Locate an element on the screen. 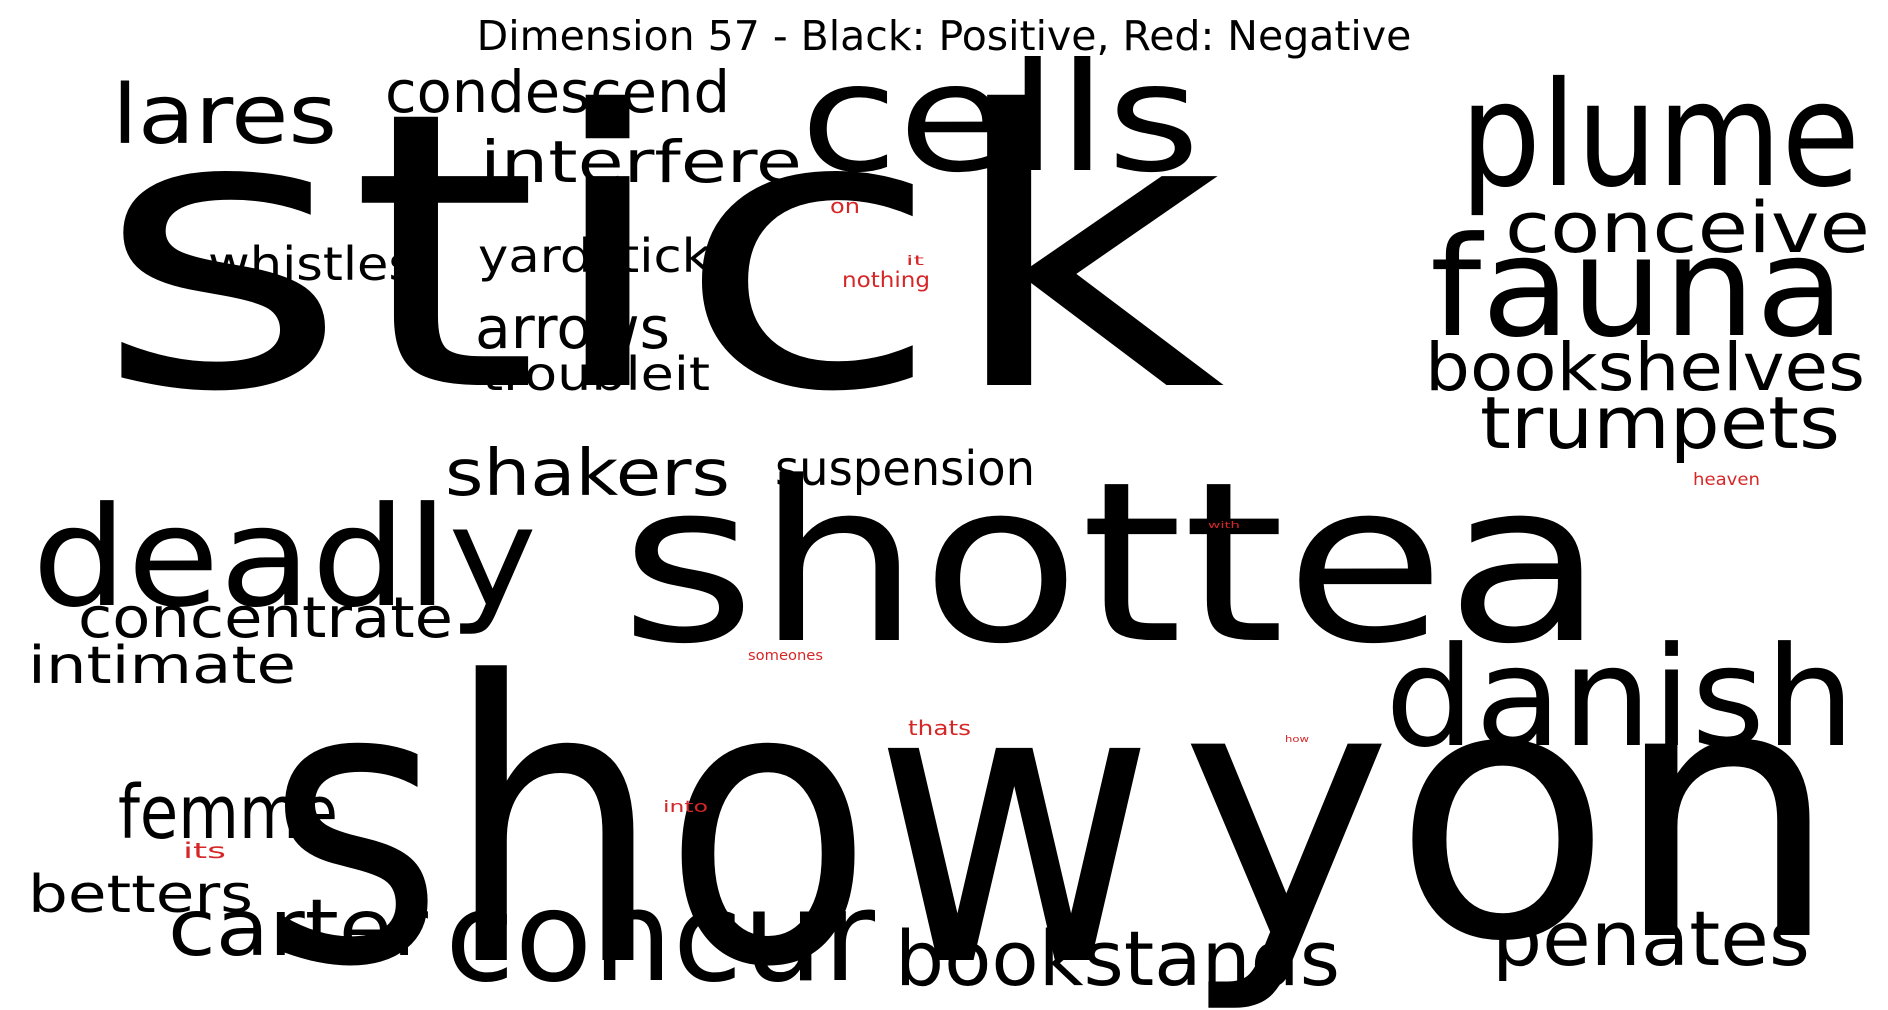 This screenshot has height=1010, width=1888. word-whistles: whistles is located at coordinates (311, 264).